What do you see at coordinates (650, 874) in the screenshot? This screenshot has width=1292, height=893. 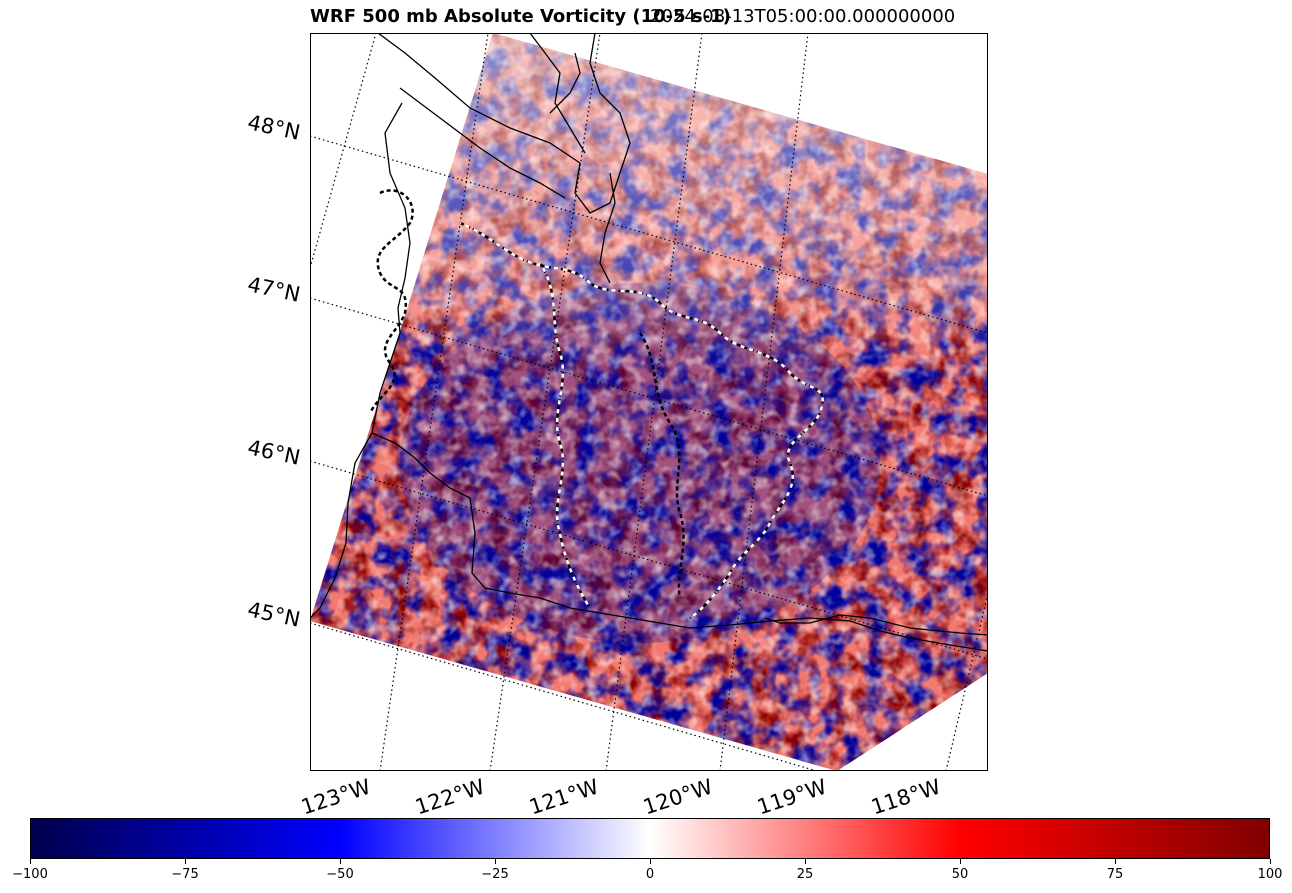 I see `colorbar-tick-label: 0` at bounding box center [650, 874].